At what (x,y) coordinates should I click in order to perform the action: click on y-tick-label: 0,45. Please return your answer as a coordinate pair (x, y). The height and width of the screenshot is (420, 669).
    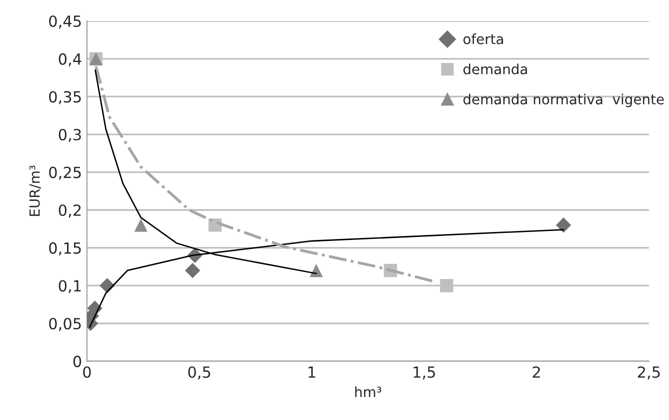
    Looking at the image, I should click on (65, 22).